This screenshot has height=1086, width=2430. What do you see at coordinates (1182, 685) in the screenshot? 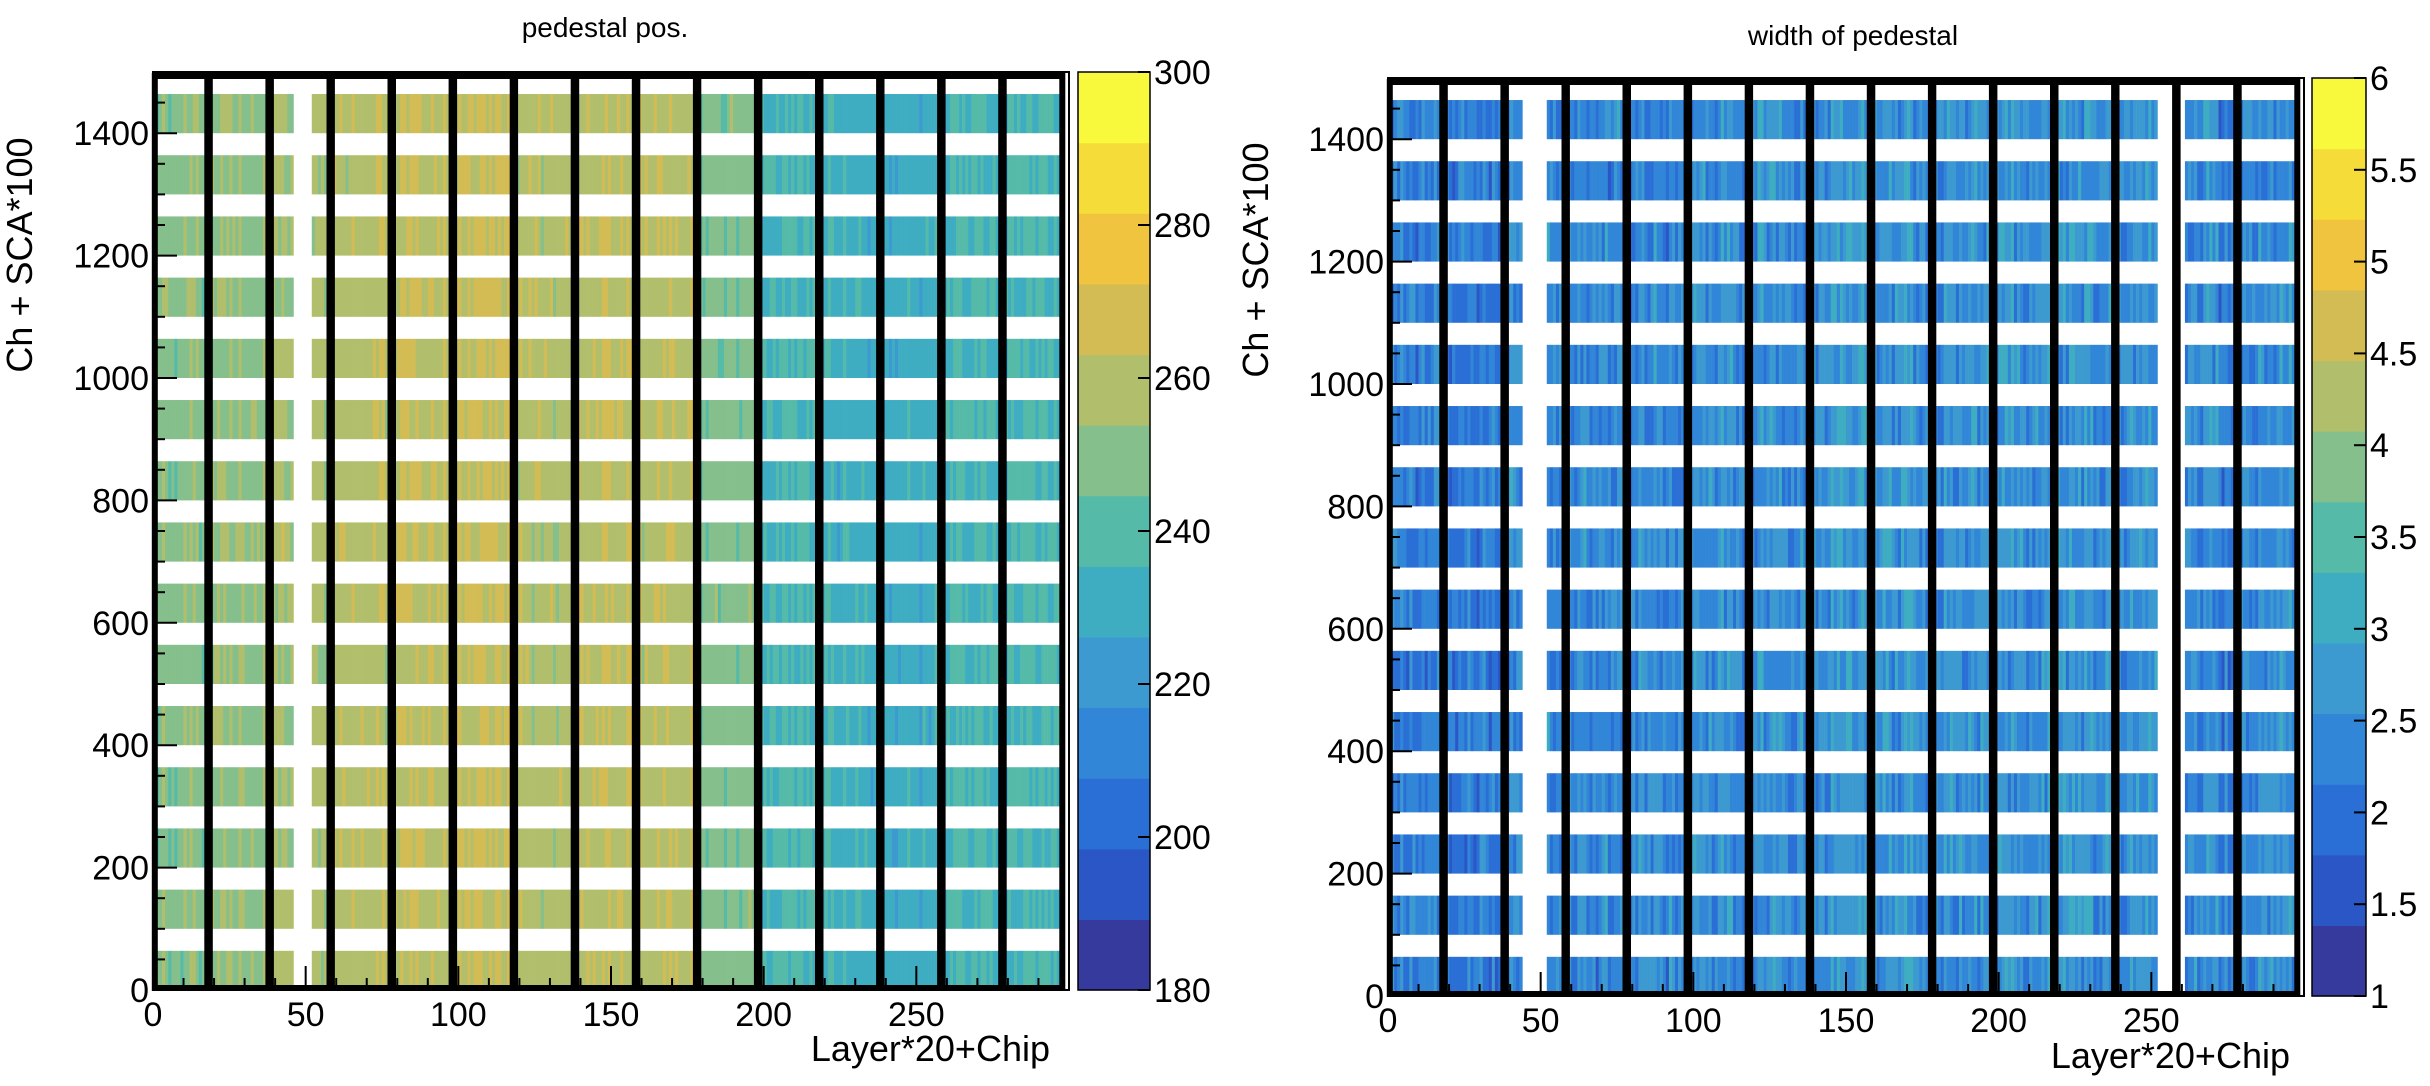
I see `z-tick-label: 220` at bounding box center [1182, 685].